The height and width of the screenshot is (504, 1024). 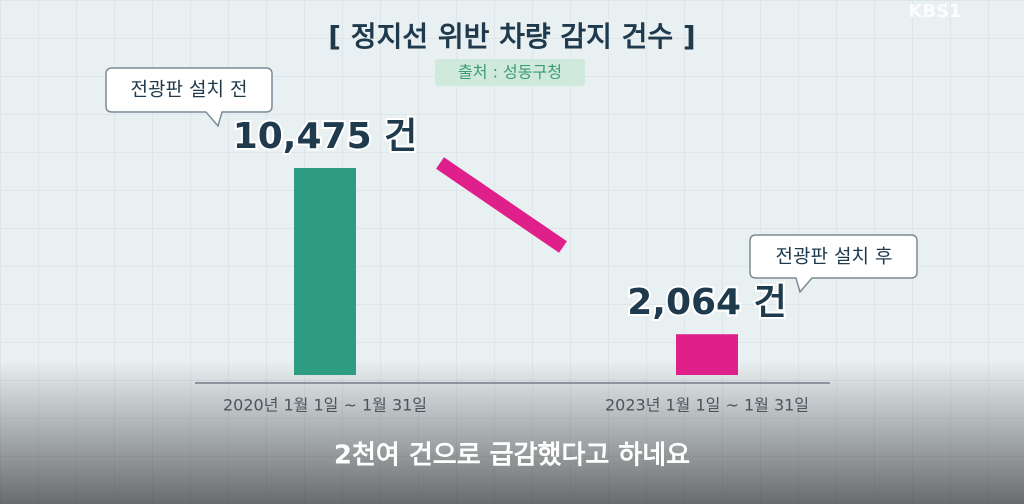 What do you see at coordinates (189, 90) in the screenshot?
I see `annotation: 전광판 설치 전` at bounding box center [189, 90].